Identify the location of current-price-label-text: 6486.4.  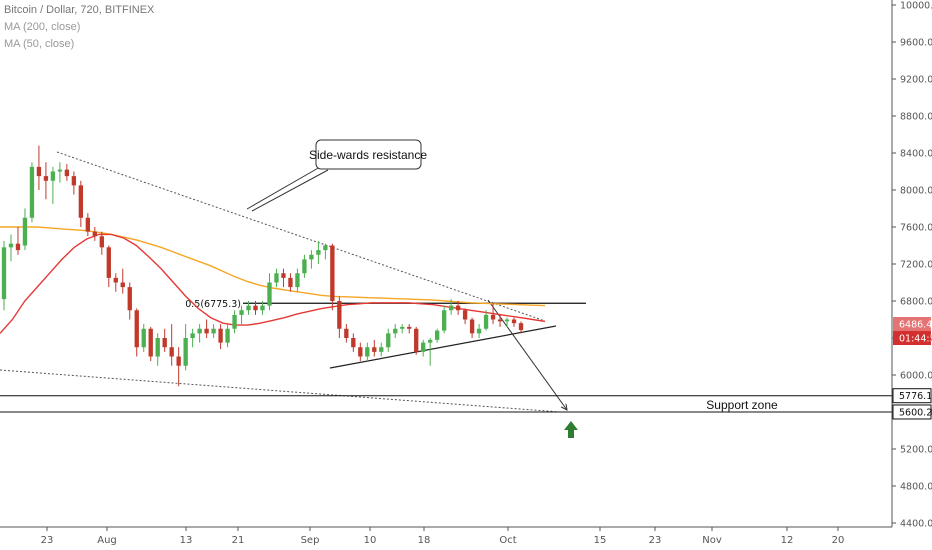
(915, 325).